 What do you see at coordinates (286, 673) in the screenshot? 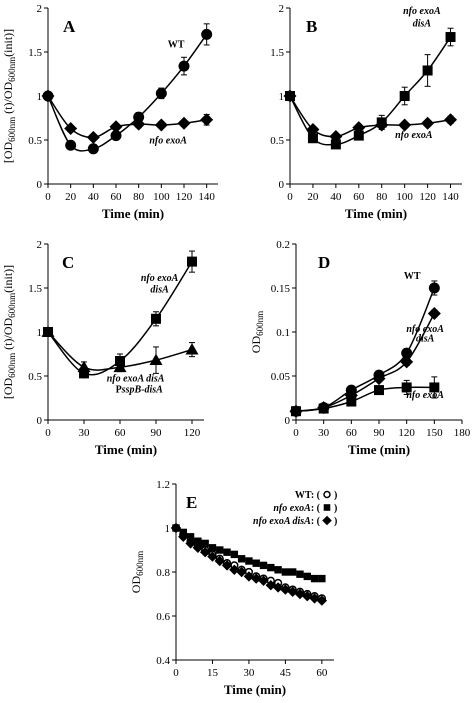
I see `x-tick-label: 45` at bounding box center [286, 673].